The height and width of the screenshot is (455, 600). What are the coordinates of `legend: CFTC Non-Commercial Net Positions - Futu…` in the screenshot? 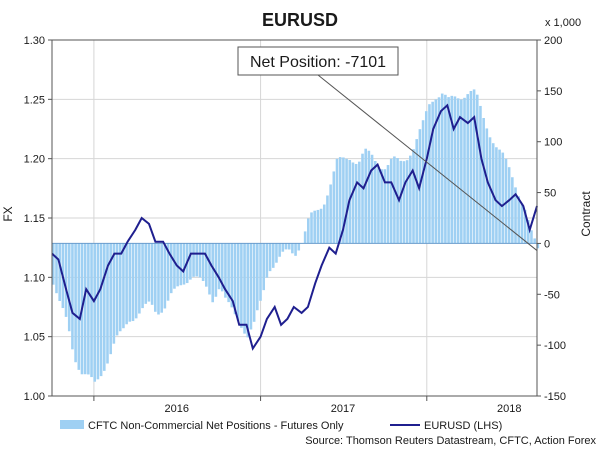 It's located at (281, 426).